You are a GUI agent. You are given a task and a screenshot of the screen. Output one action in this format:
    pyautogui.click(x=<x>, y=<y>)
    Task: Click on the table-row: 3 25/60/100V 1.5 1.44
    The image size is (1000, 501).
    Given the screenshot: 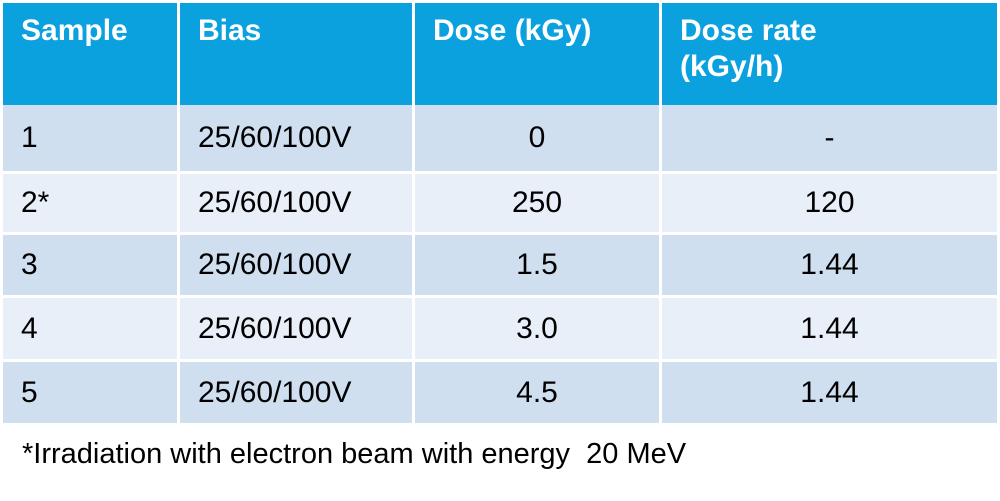 What is the action you would take?
    pyautogui.click(x=500, y=266)
    